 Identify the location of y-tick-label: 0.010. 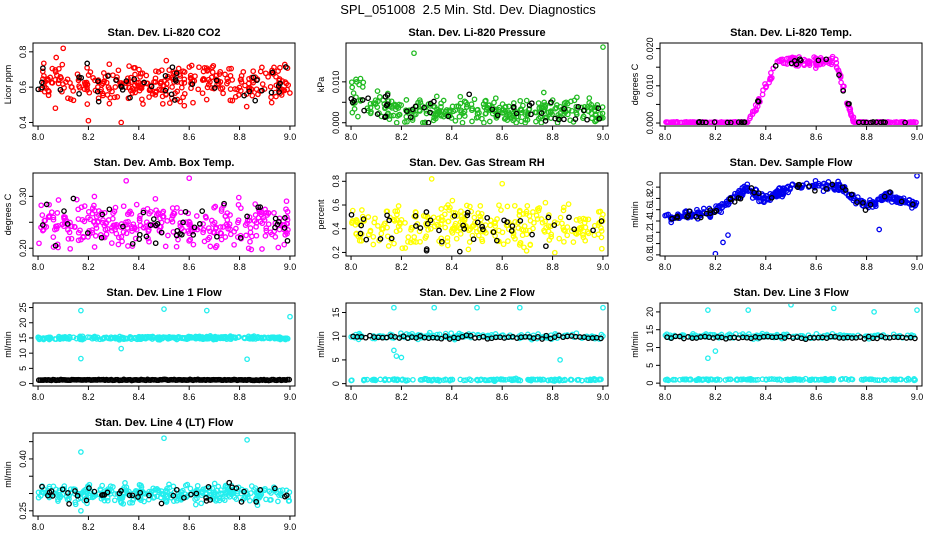
(650, 86).